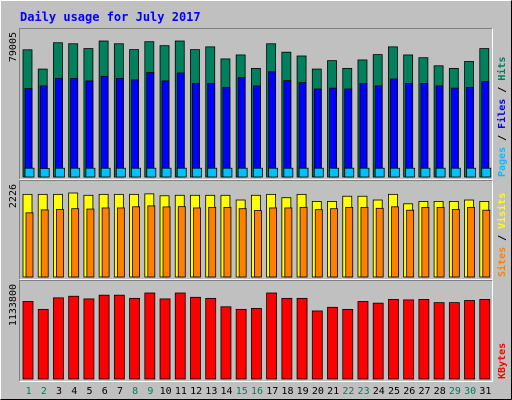 The image size is (512, 400). What do you see at coordinates (470, 391) in the screenshot?
I see `x-tick-label: 30` at bounding box center [470, 391].